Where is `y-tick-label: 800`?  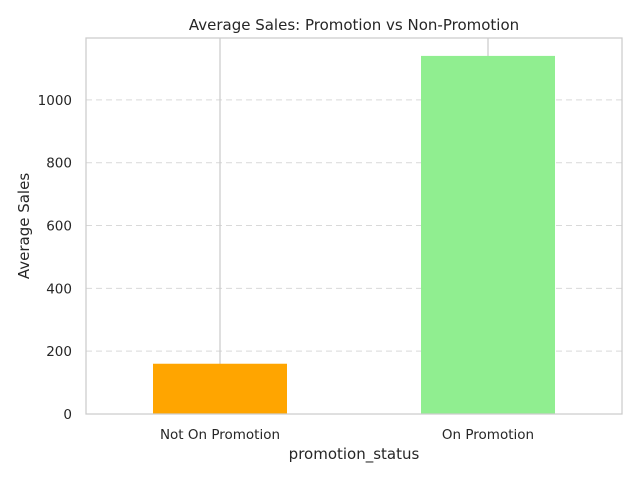 y-tick-label: 800 is located at coordinates (59, 164).